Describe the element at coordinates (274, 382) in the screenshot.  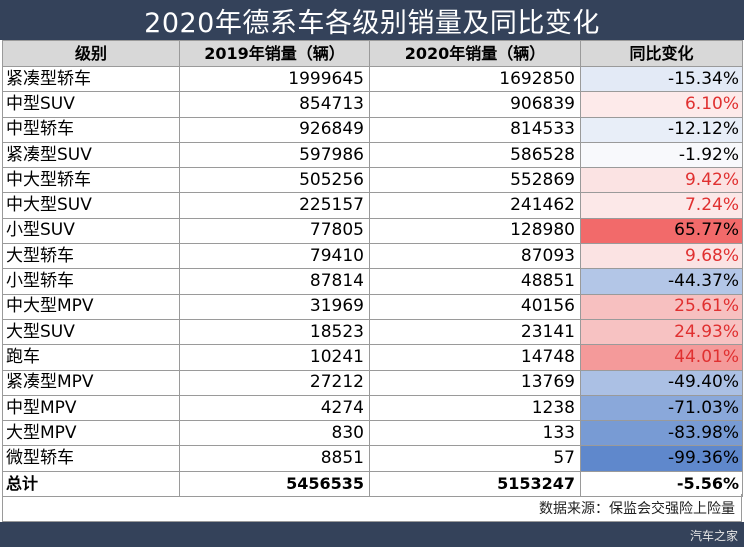
I see `cell-sales-2019: 27212` at that location.